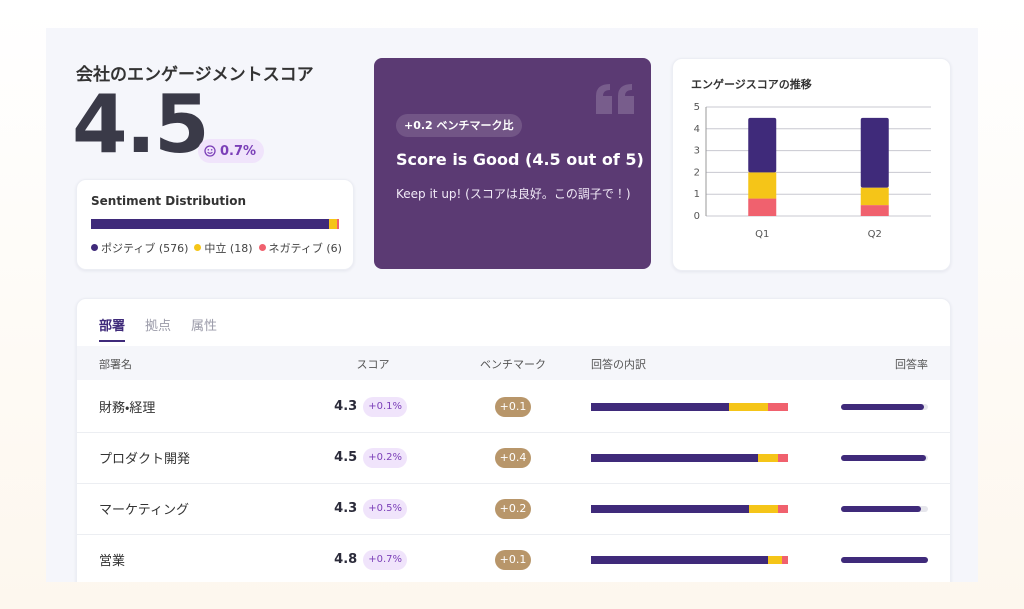  What do you see at coordinates (385, 406) in the screenshot?
I see `score-change: +0.1%` at bounding box center [385, 406].